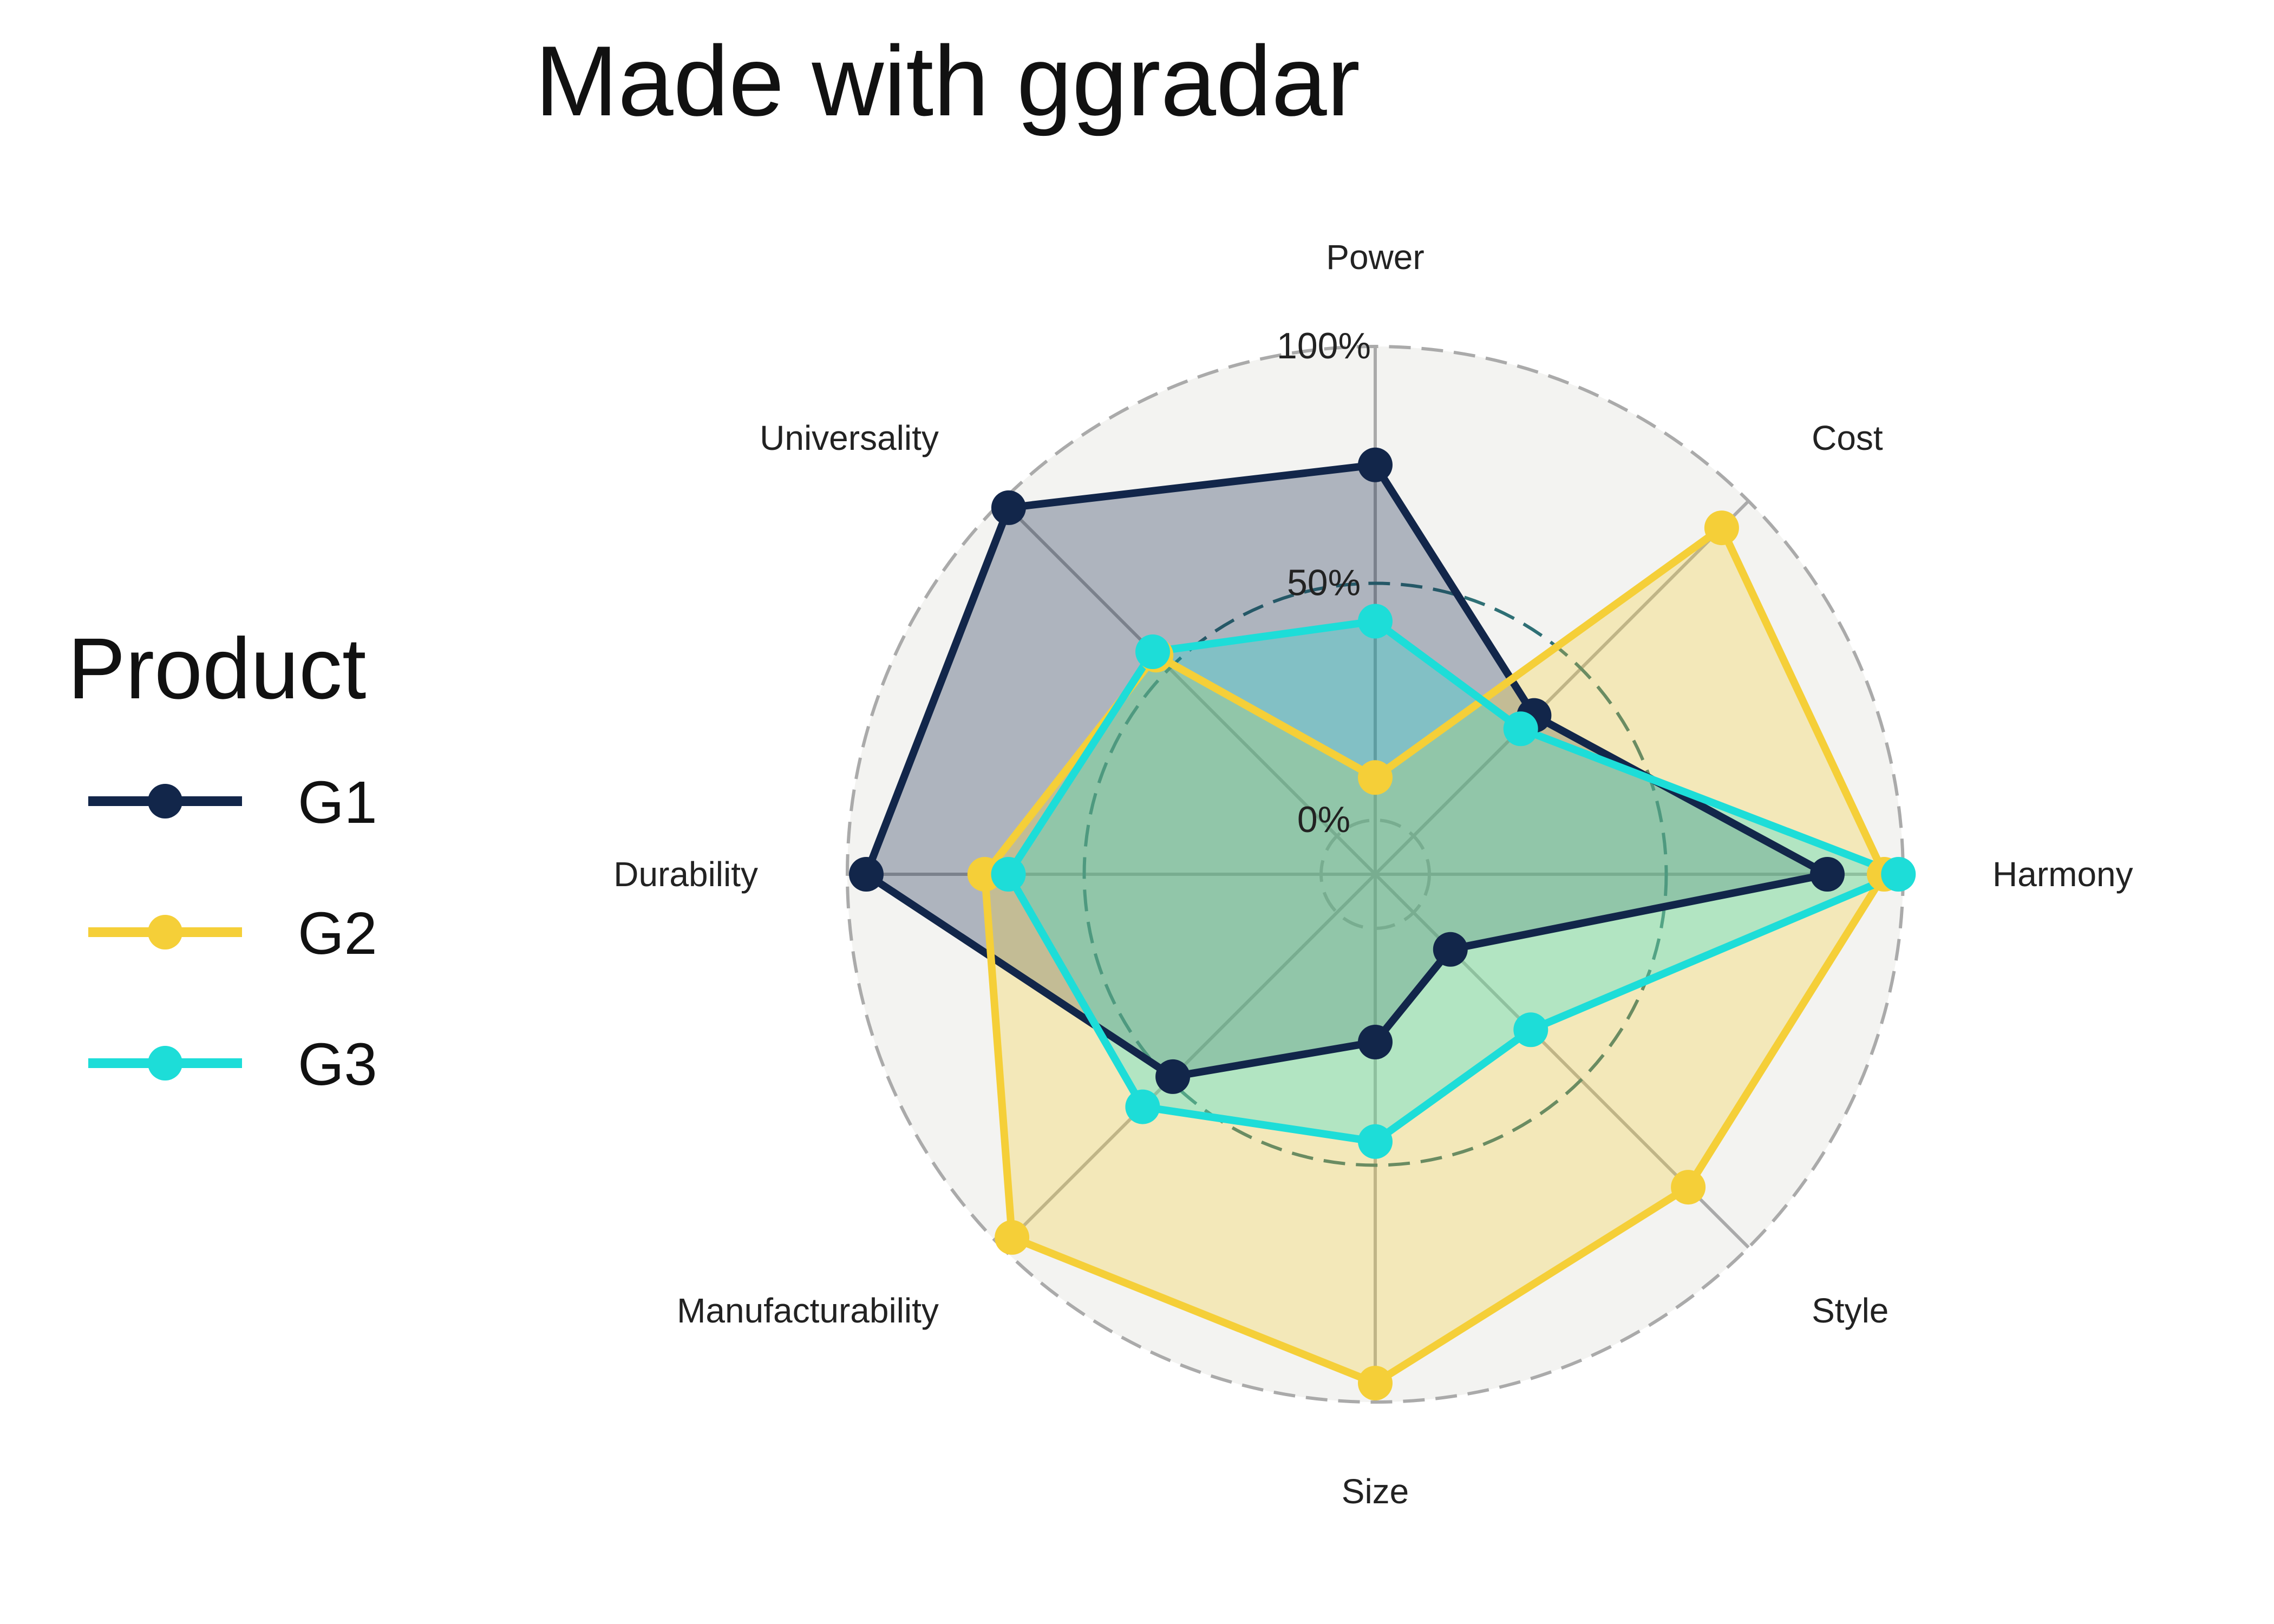 Image resolution: width=2274 pixels, height=1624 pixels. What do you see at coordinates (1689, 1188) in the screenshot?
I see `point-g2-style` at bounding box center [1689, 1188].